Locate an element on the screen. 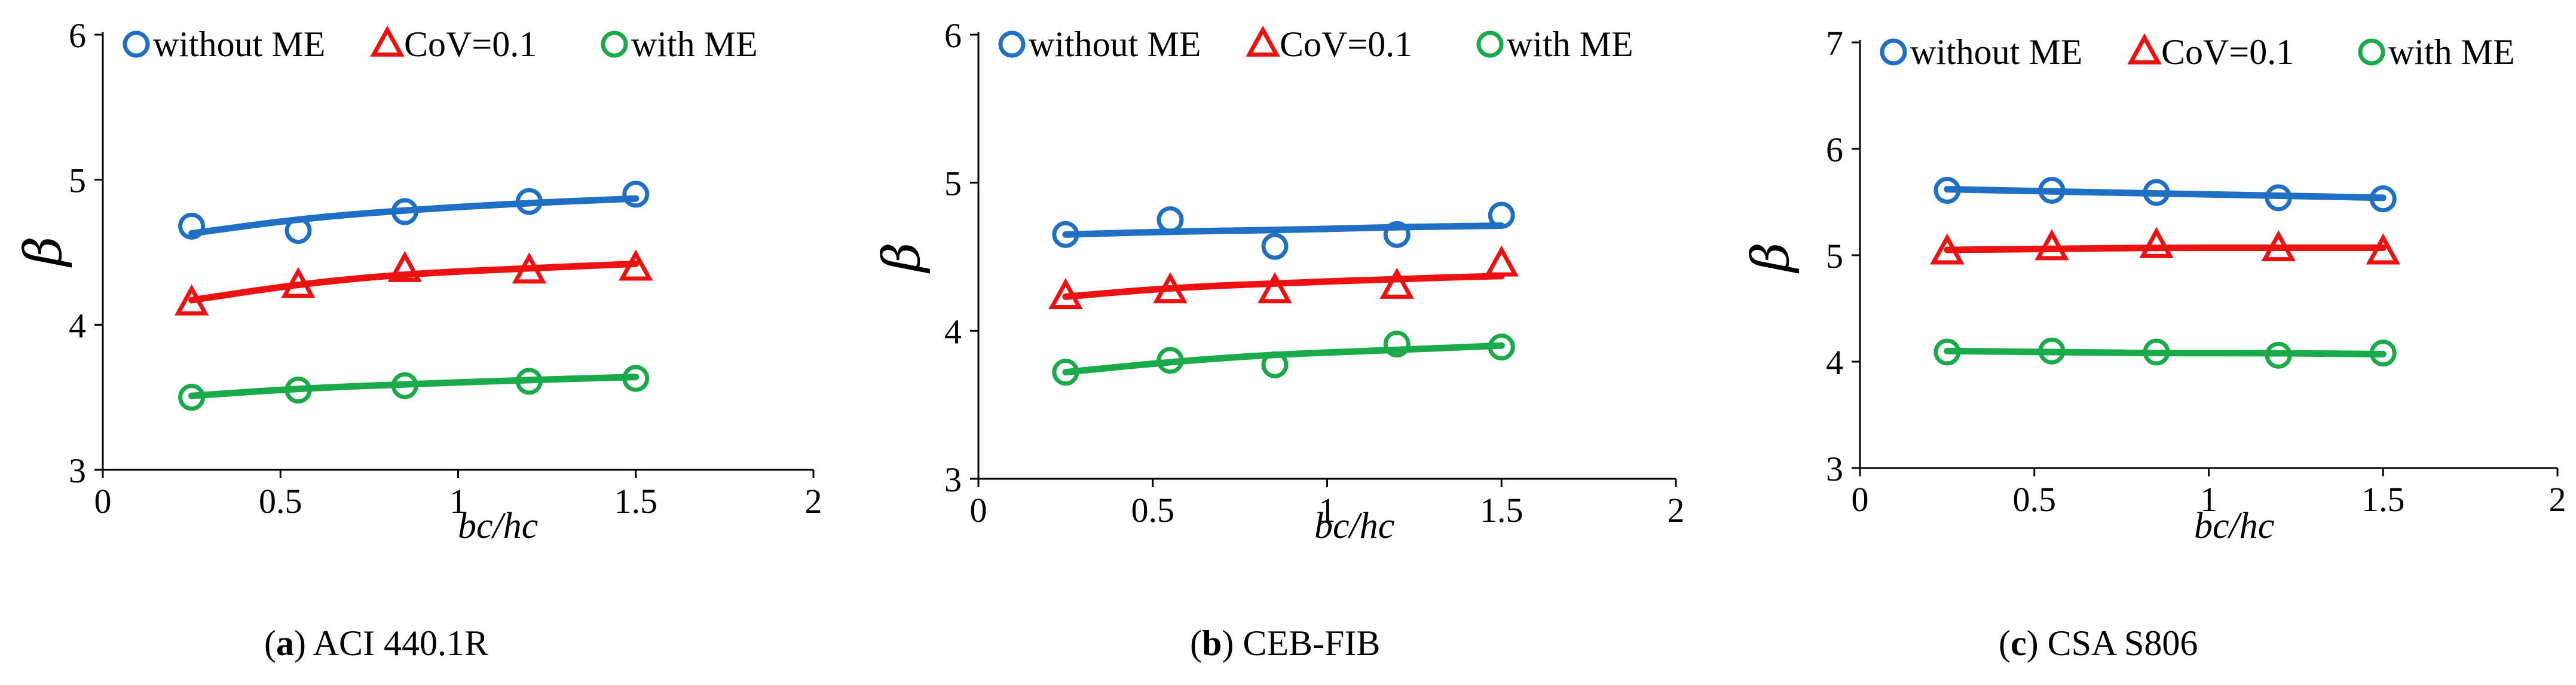 The height and width of the screenshot is (685, 2576). caption-text: ACI 440.1R is located at coordinates (401, 643).